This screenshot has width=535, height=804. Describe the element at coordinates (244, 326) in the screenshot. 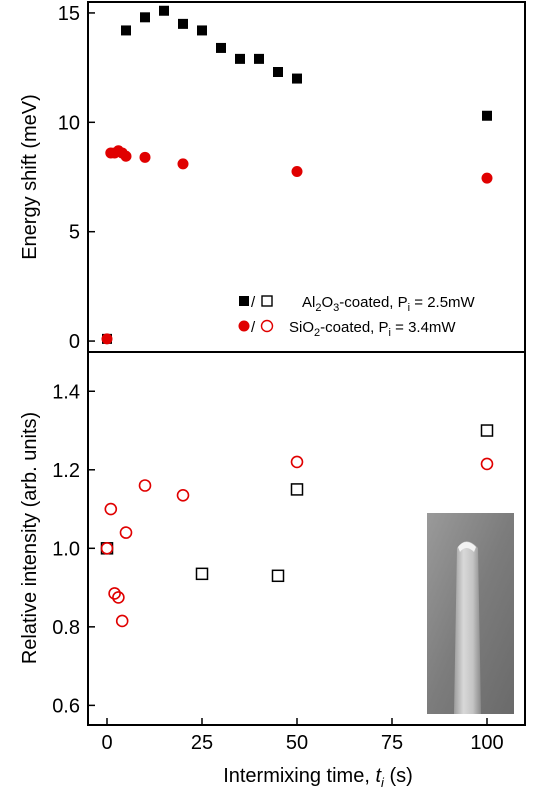

I see `legend-filled-circle-marker` at that location.